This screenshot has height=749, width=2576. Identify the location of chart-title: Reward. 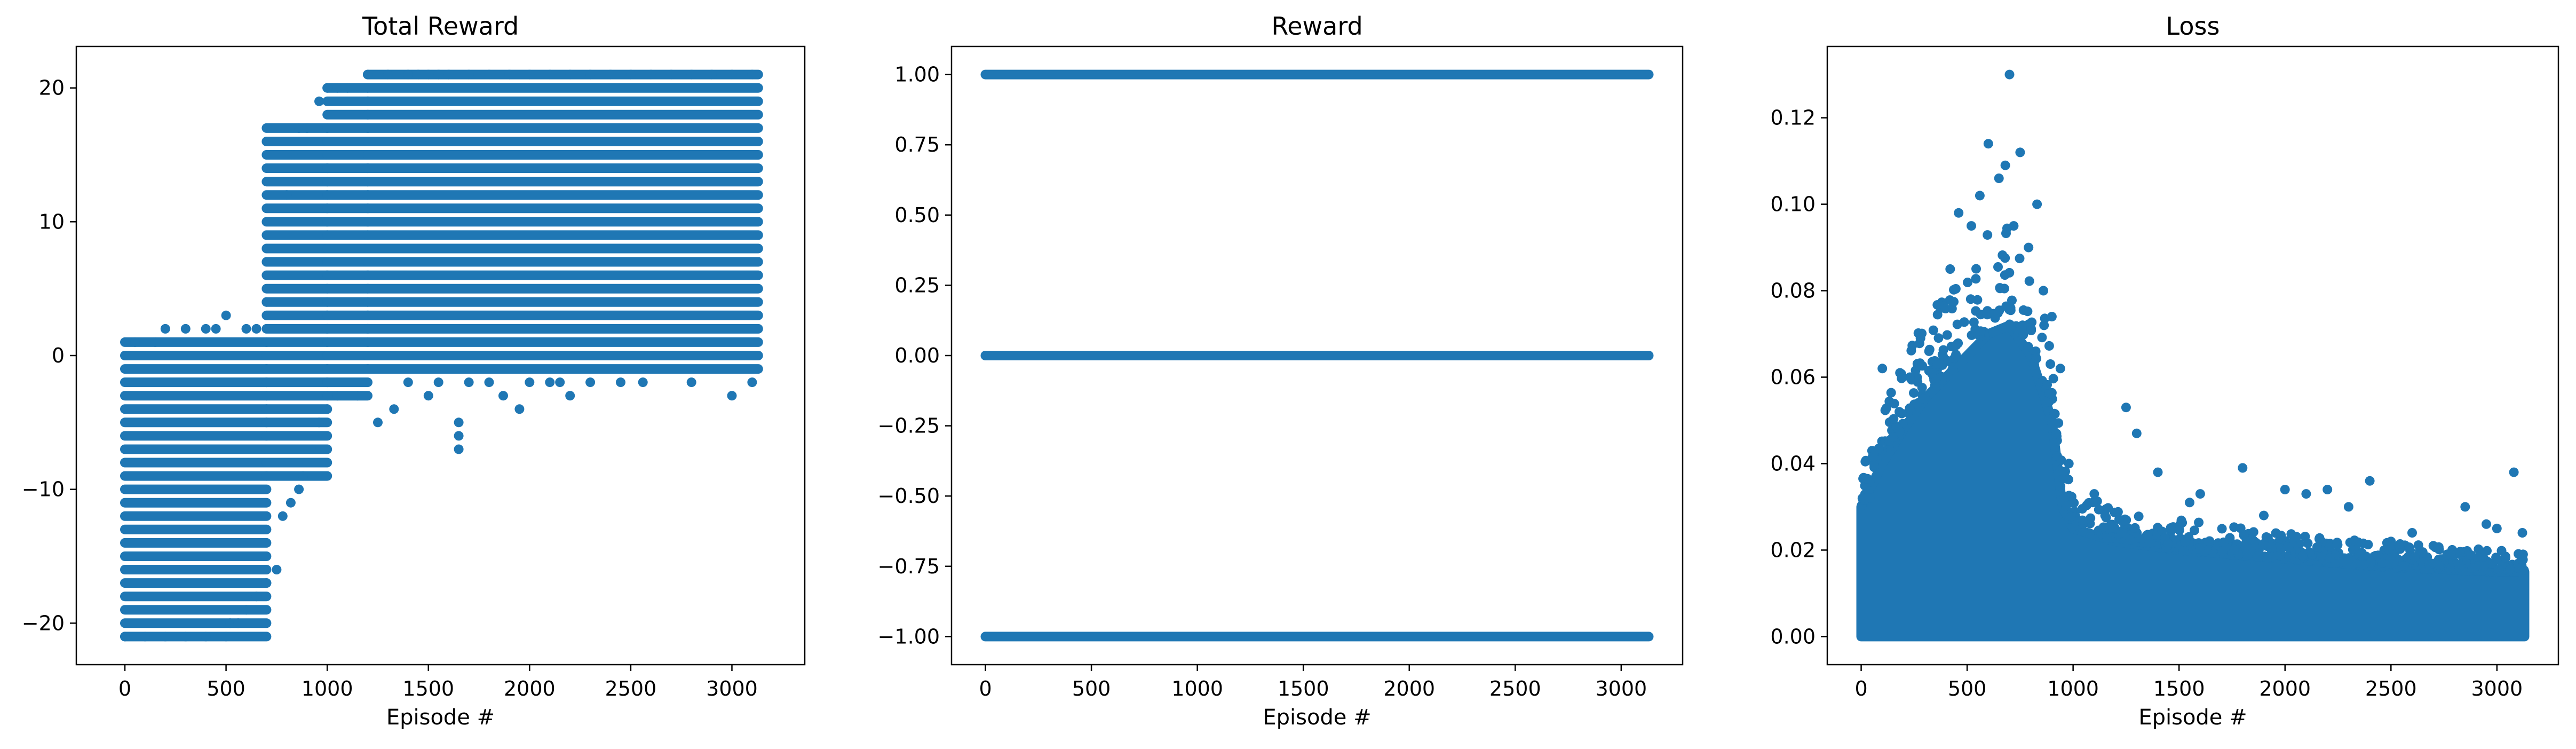
(1316, 26).